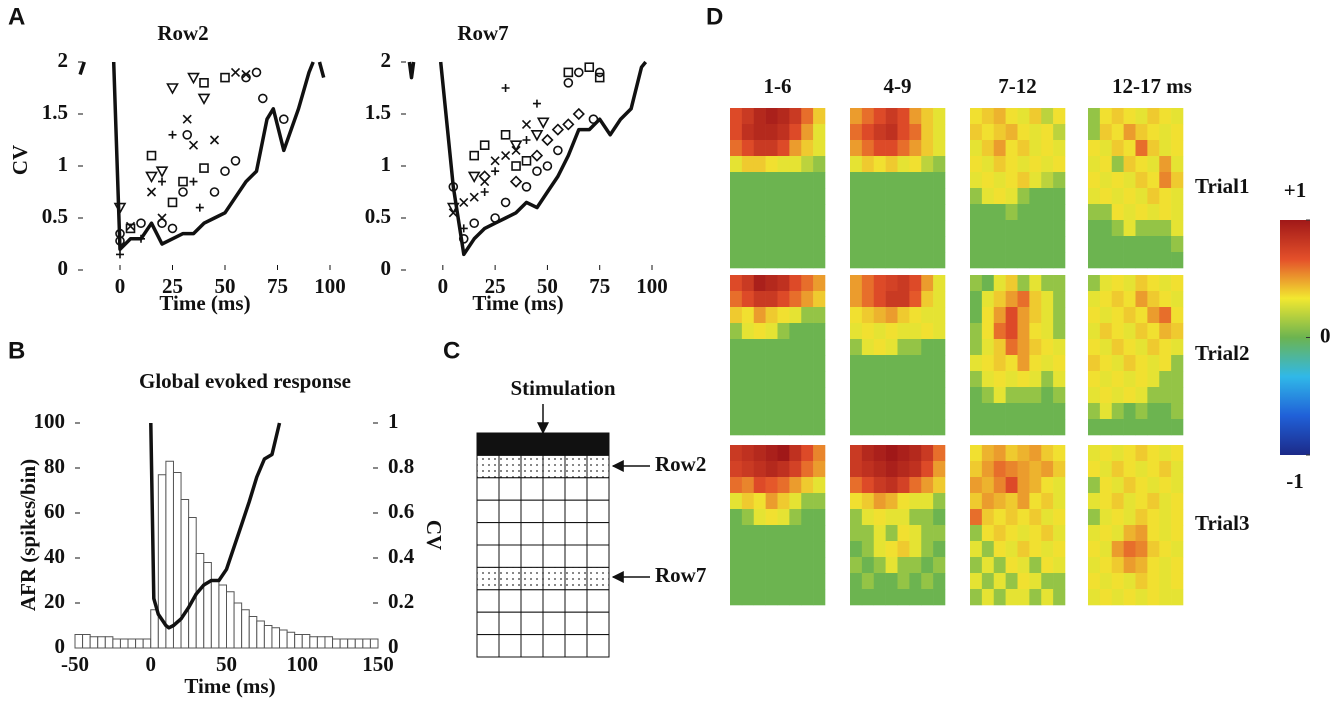  What do you see at coordinates (1222, 353) in the screenshot?
I see `row-label: Trial2` at bounding box center [1222, 353].